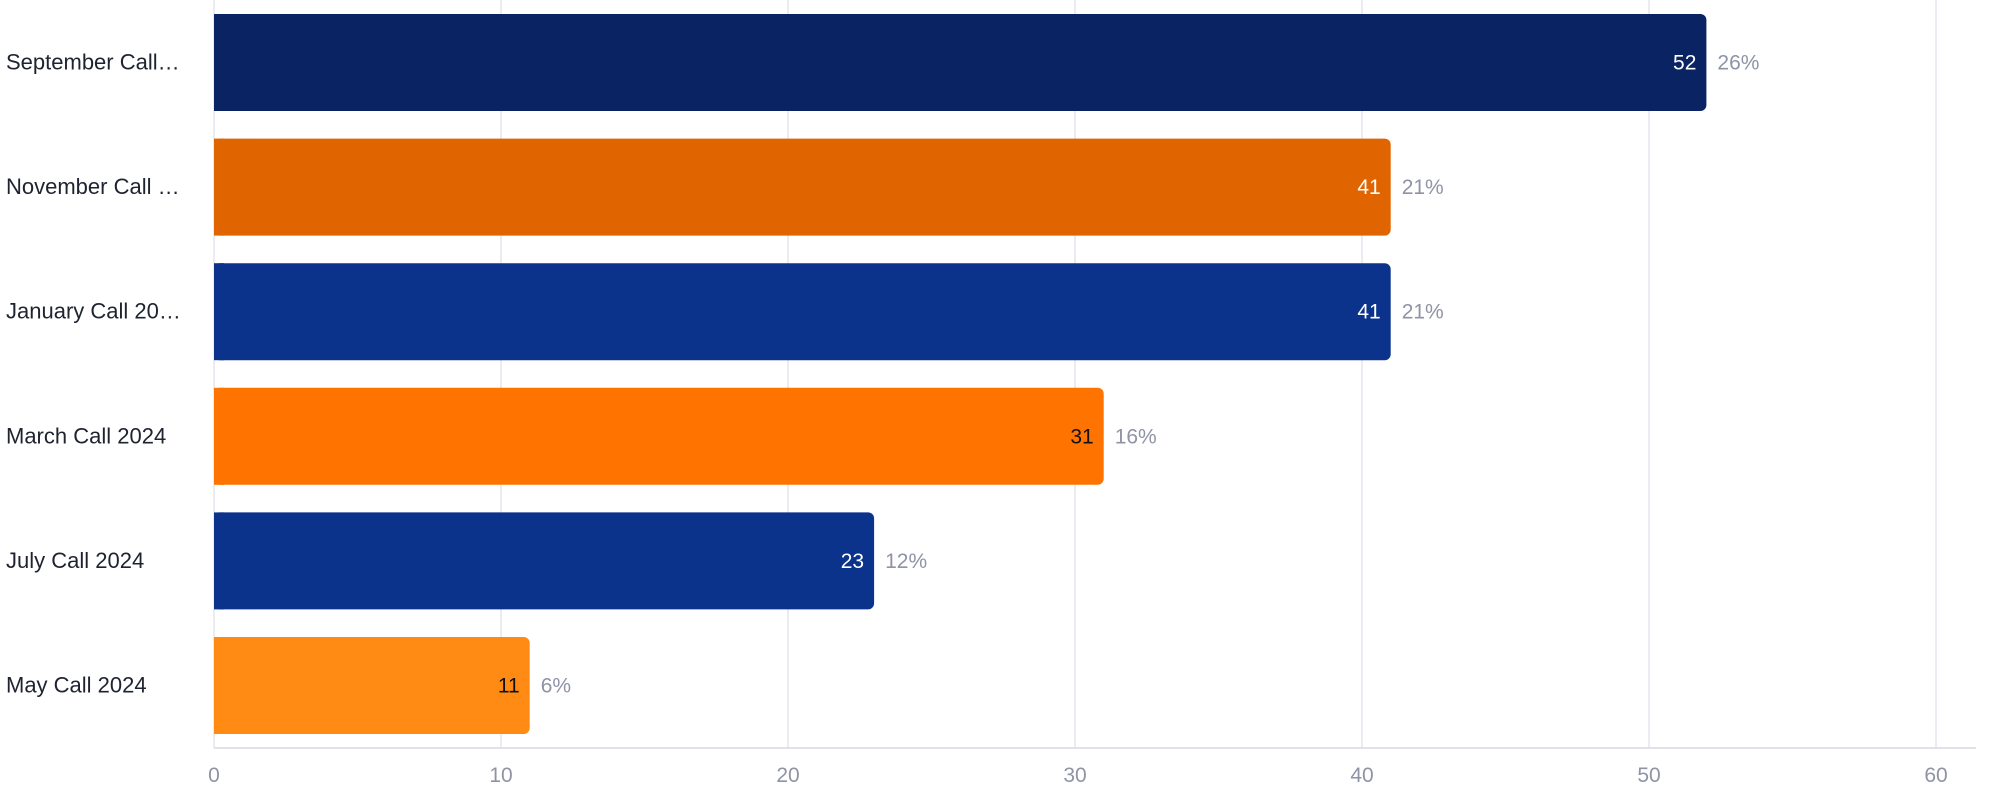  I want to click on category-label: July Call 2024, so click(75, 560).